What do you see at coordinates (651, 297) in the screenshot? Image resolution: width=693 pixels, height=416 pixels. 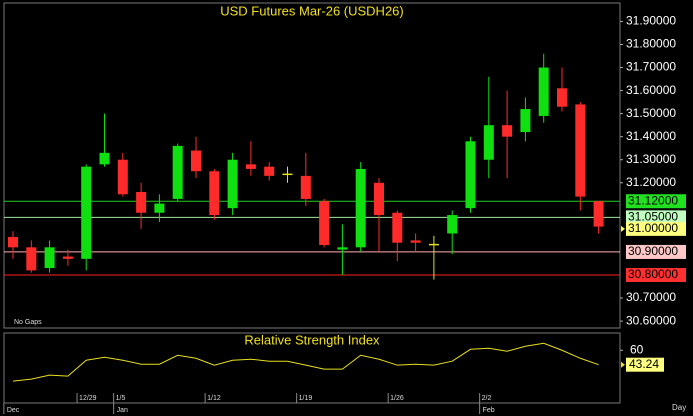 I see `y-tick-label: 30.70000` at bounding box center [651, 297].